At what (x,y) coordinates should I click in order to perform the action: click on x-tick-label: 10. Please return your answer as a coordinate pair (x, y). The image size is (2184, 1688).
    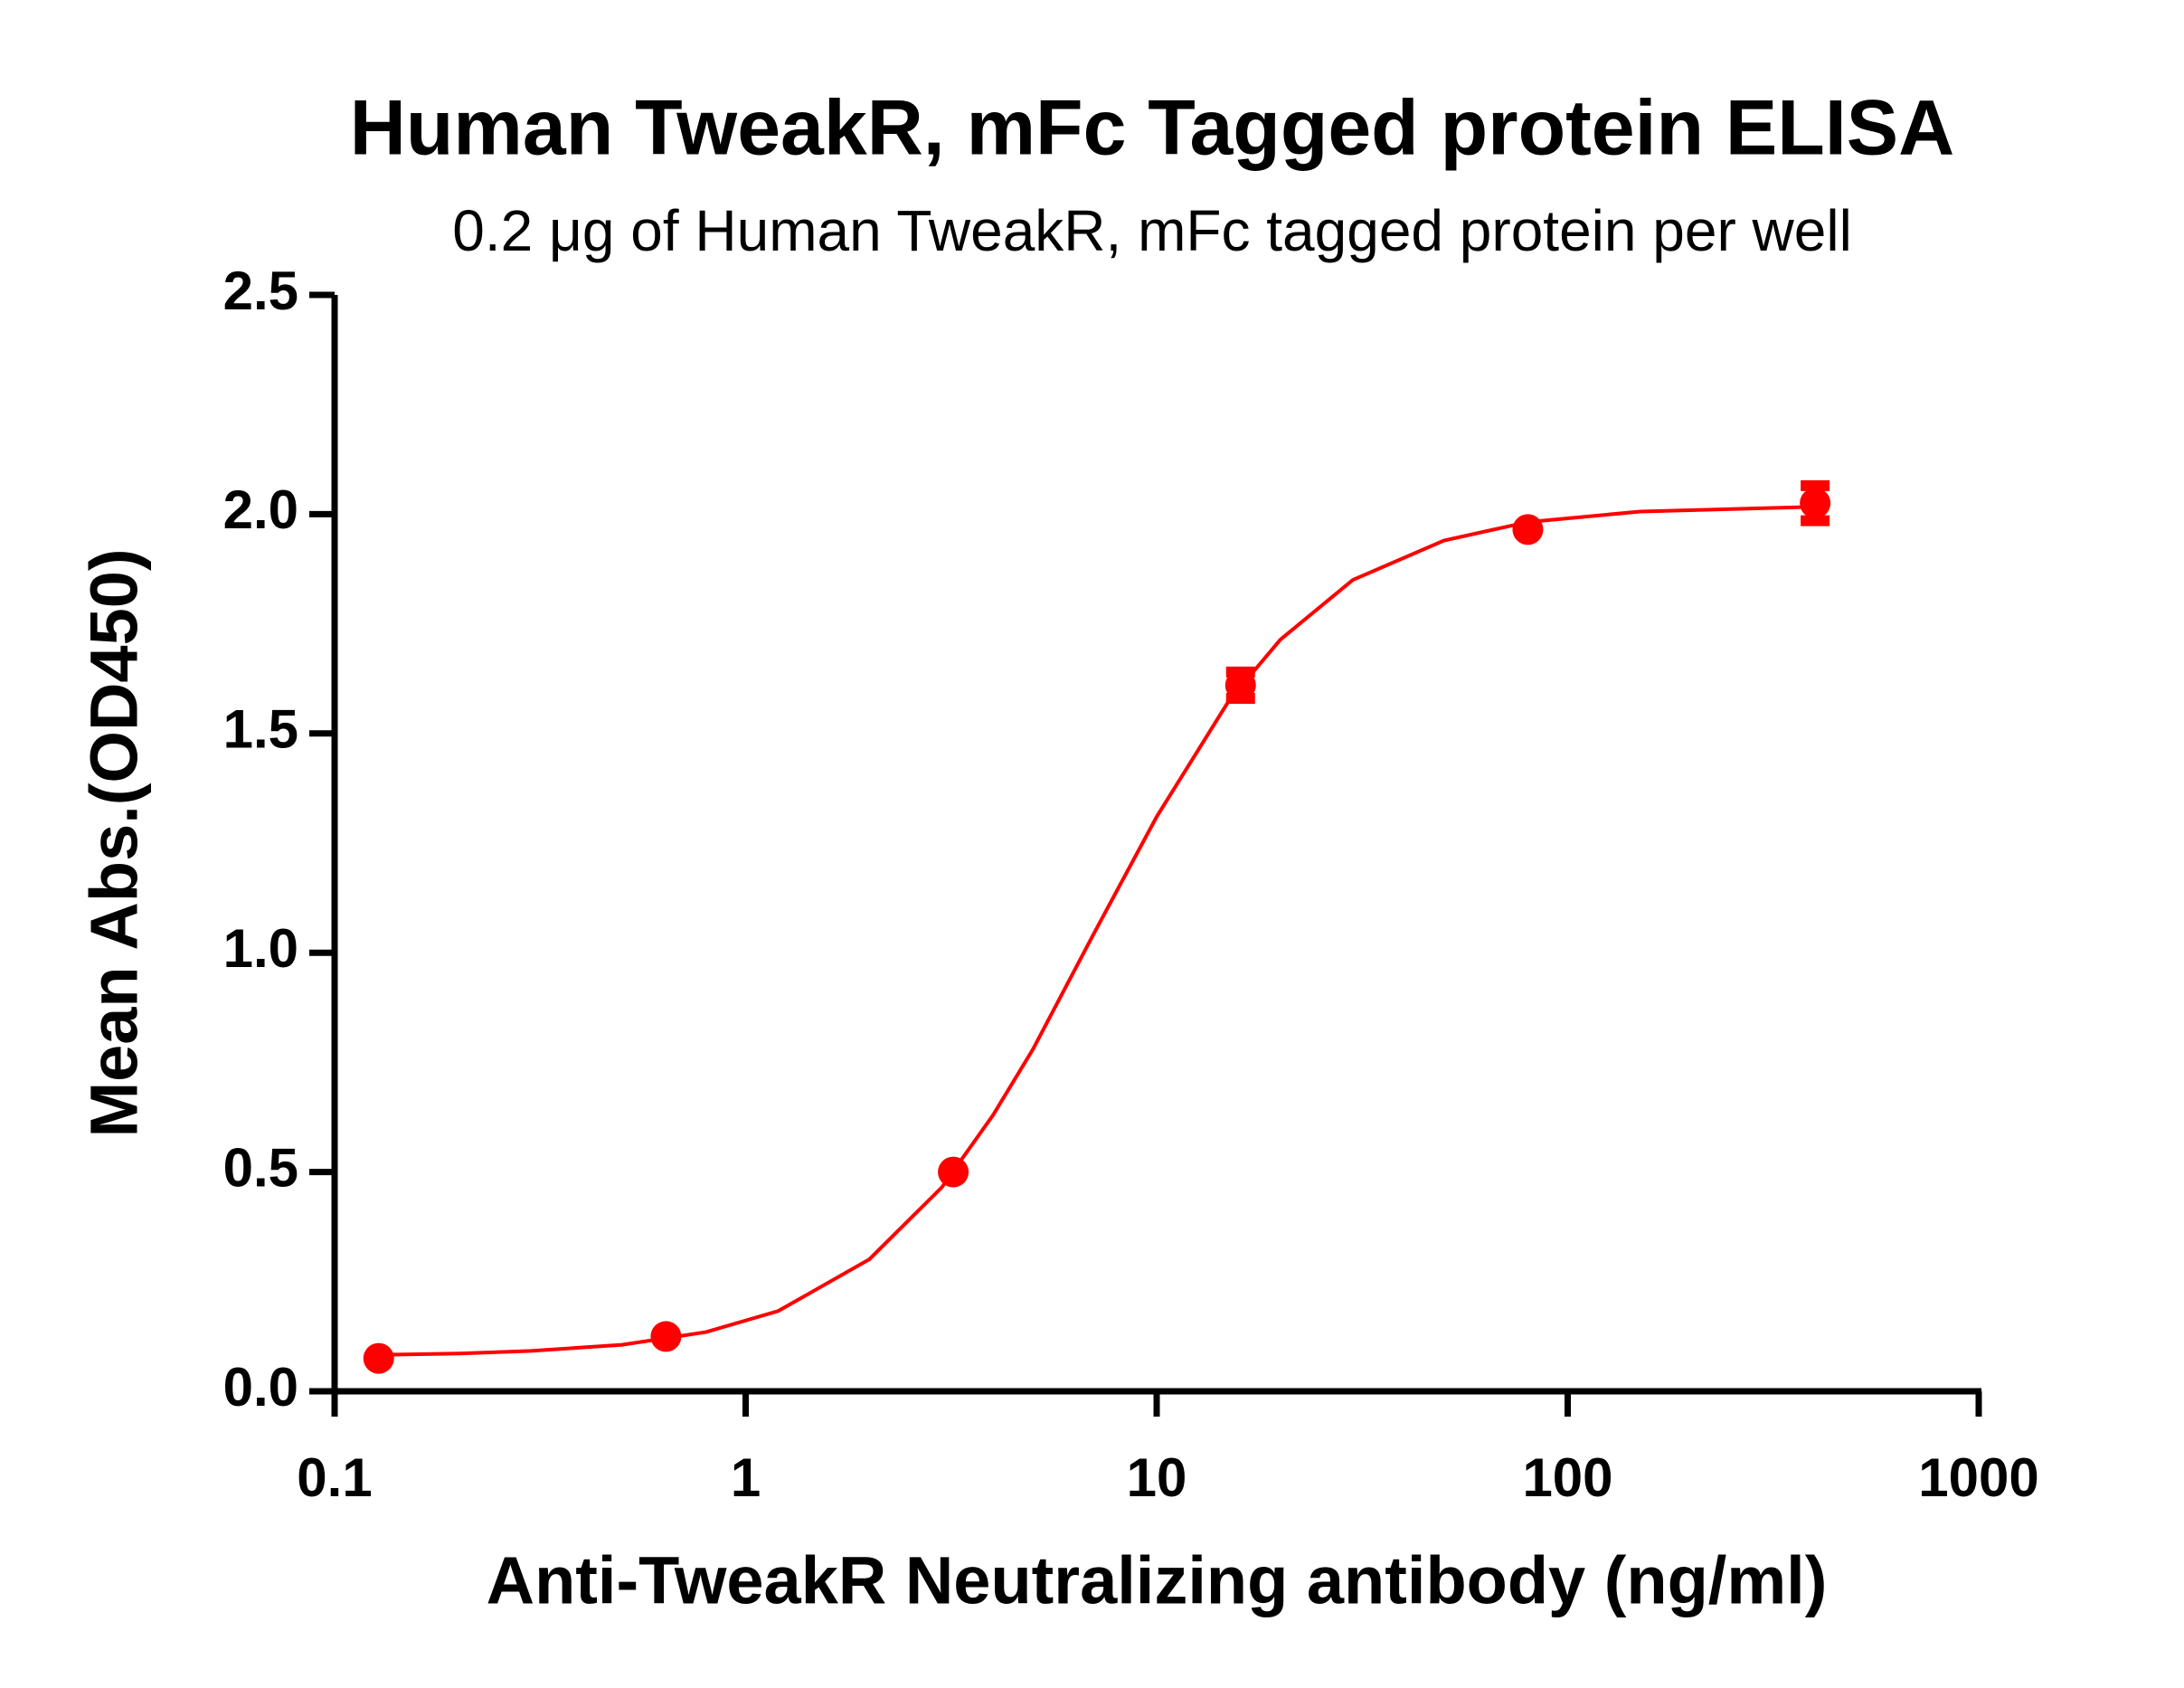
    Looking at the image, I should click on (1157, 1478).